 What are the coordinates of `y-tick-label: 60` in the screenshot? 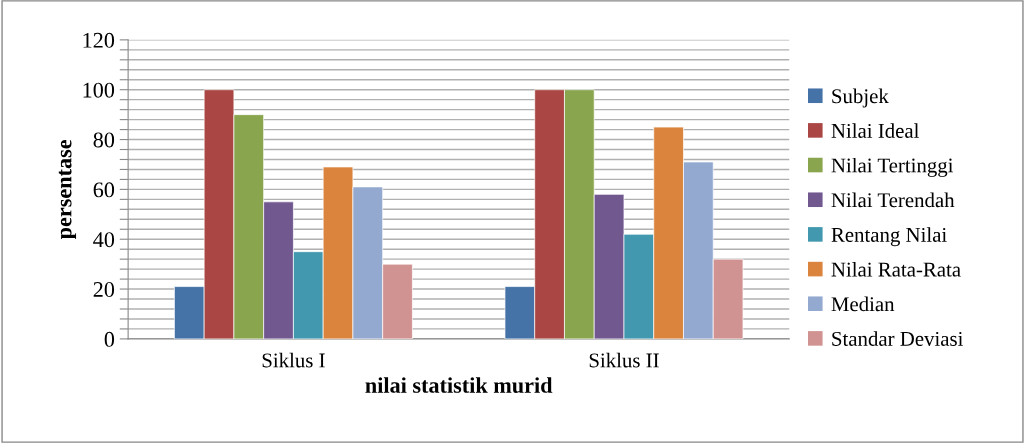 It's located at (104, 190).